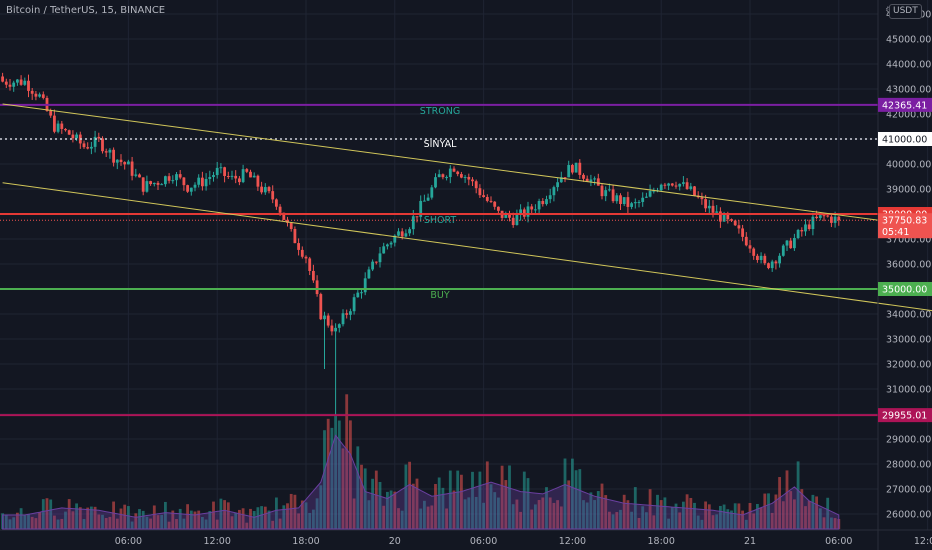 This screenshot has height=550, width=932. What do you see at coordinates (908, 265) in the screenshot?
I see `y-tick-label: 36000.00` at bounding box center [908, 265].